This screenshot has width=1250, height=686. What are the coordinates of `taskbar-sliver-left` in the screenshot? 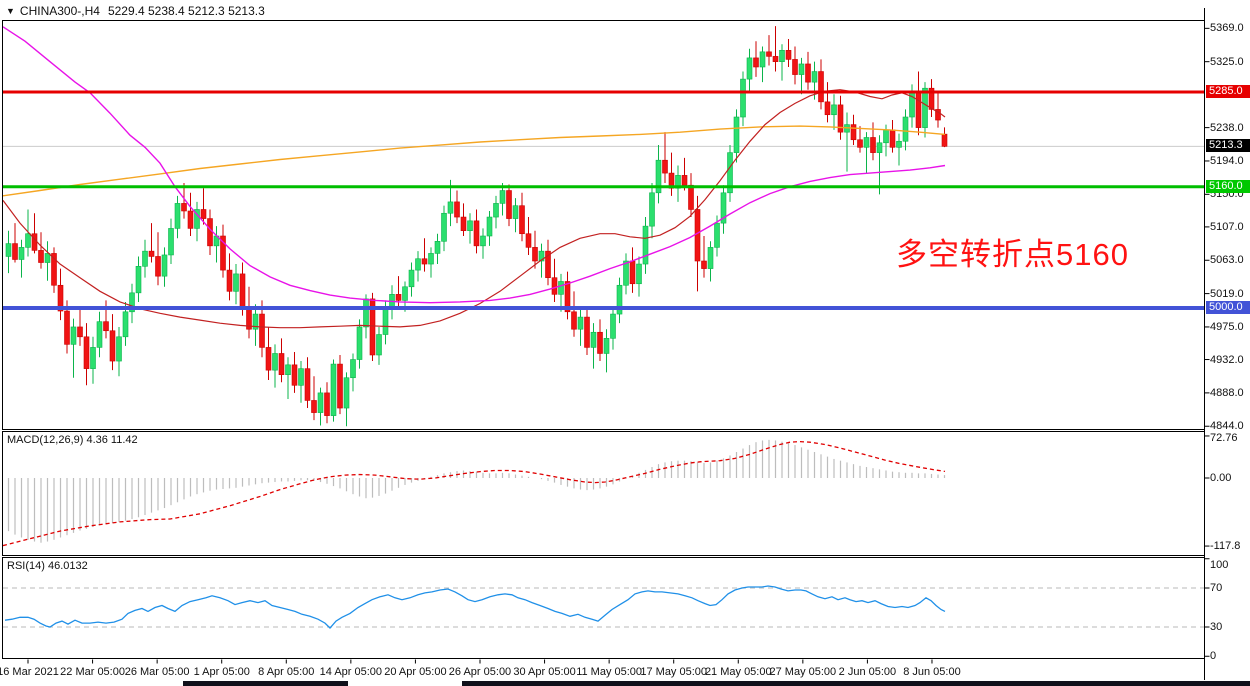 It's located at (265, 683).